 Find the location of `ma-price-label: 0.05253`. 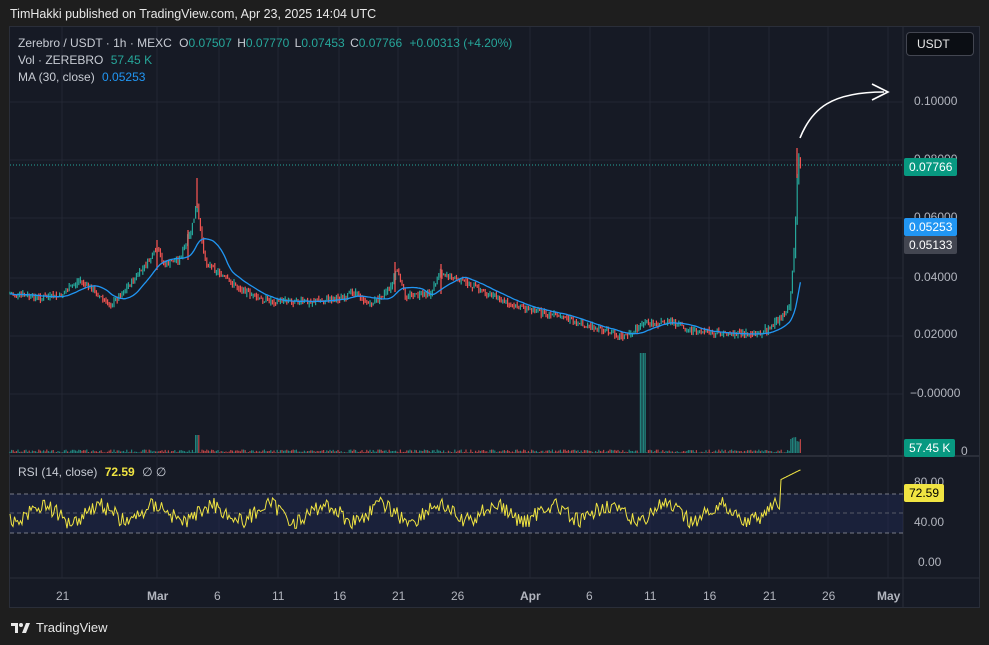

ma-price-label: 0.05253 is located at coordinates (931, 227).